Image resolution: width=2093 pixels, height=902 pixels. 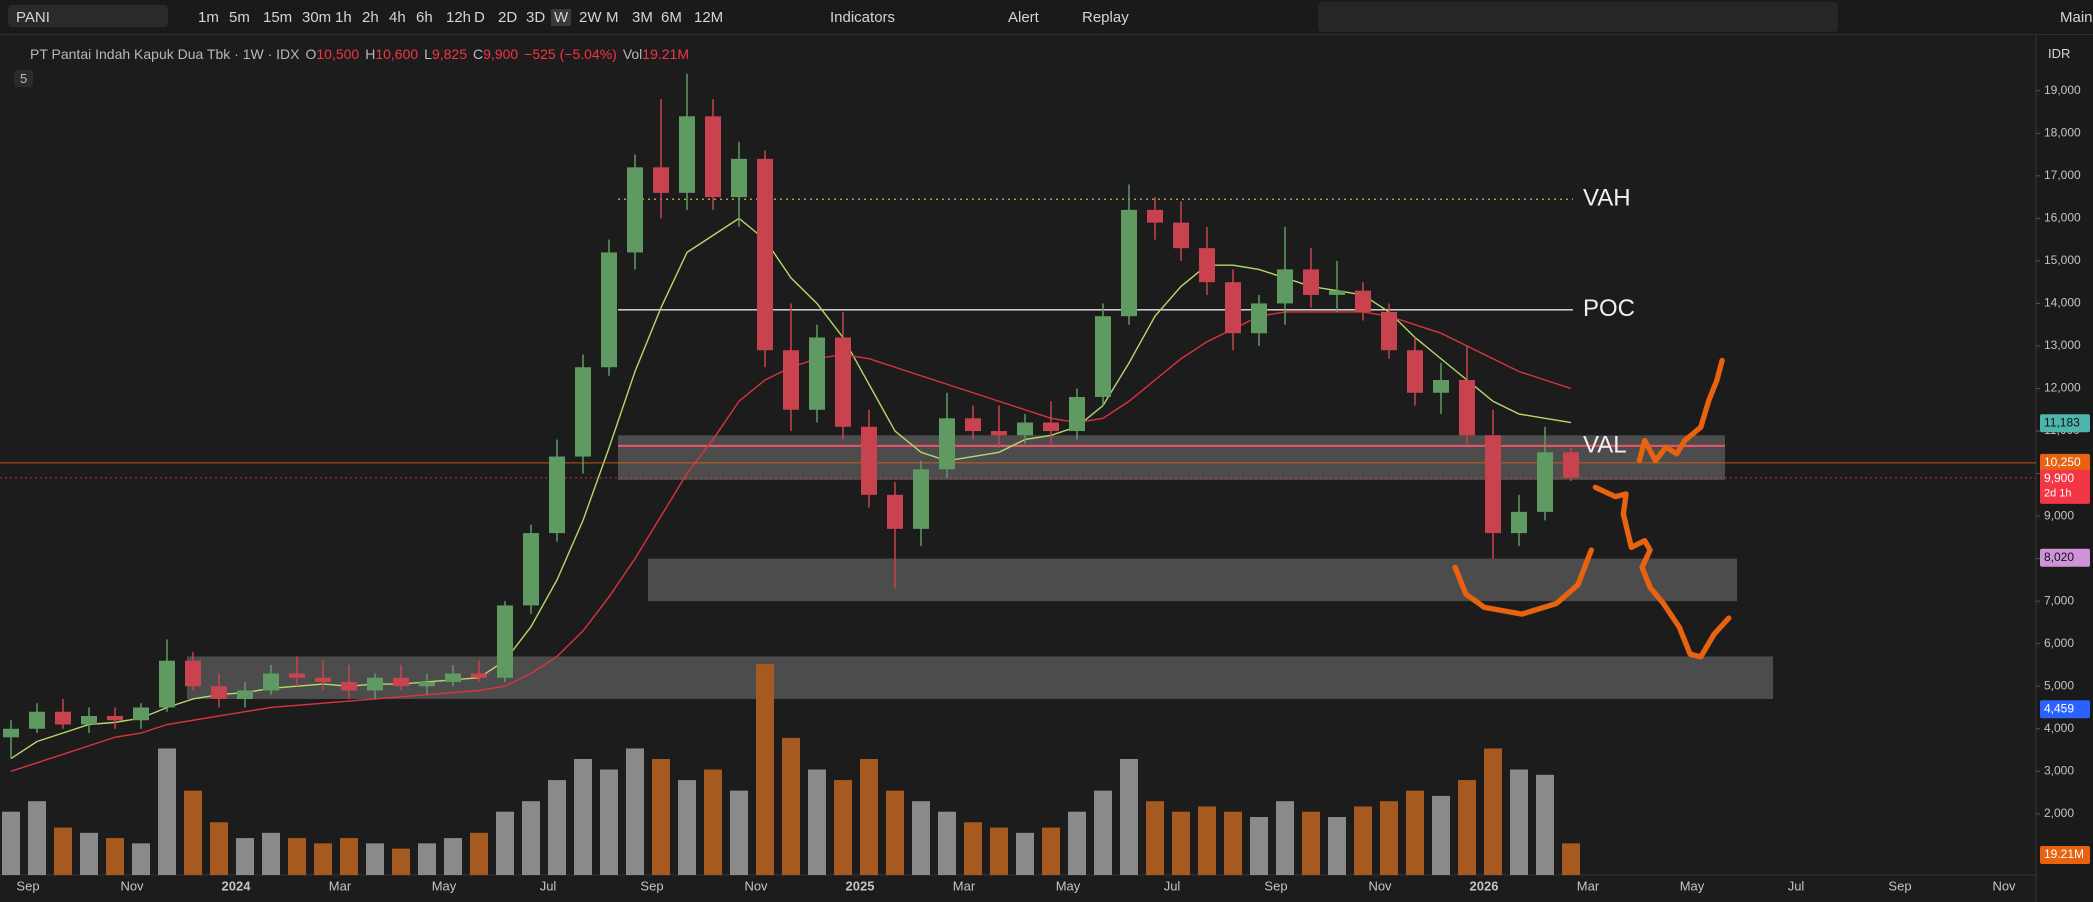 What do you see at coordinates (1105, 17) in the screenshot?
I see `replay-button: Replay` at bounding box center [1105, 17].